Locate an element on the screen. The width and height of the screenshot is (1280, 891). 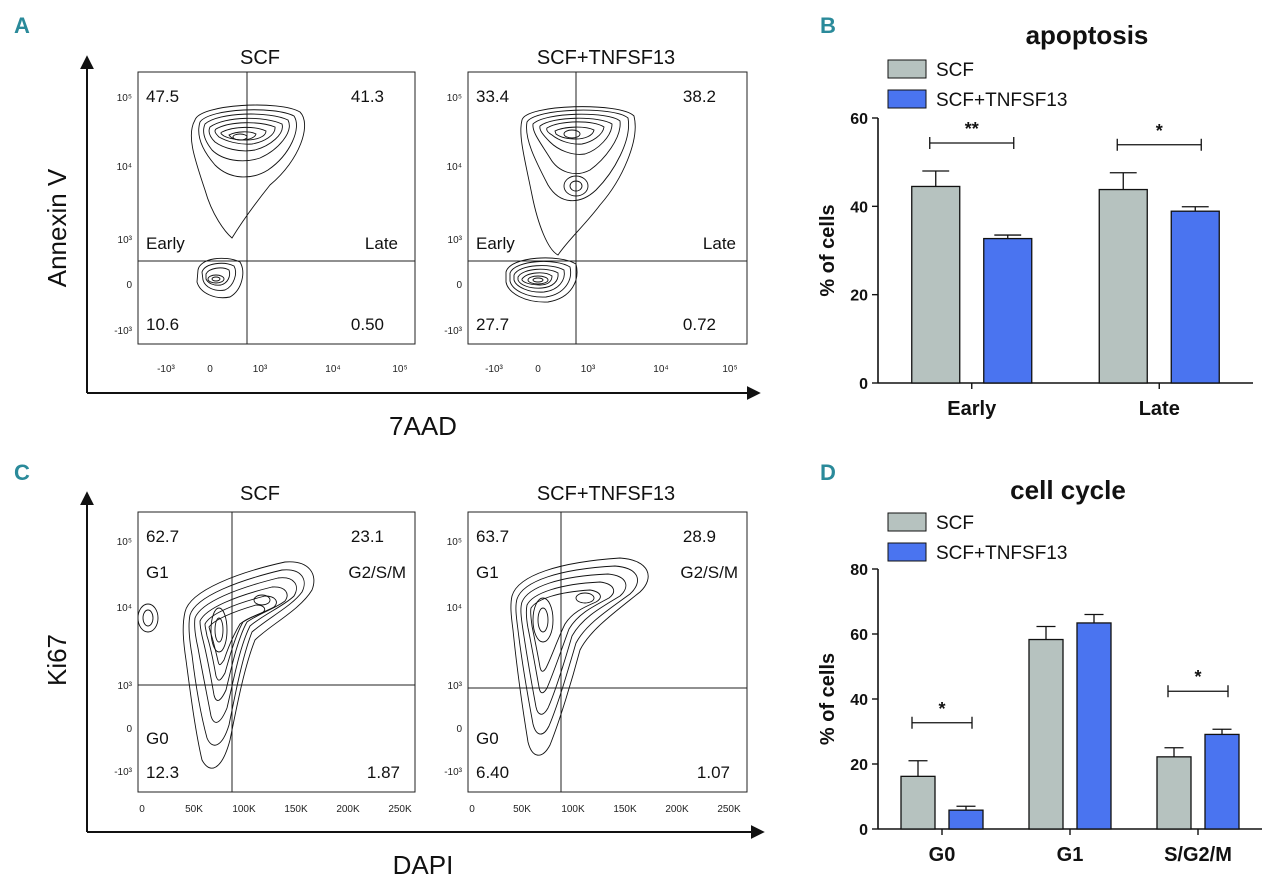
x-tick-label: G1 is located at coordinates (1070, 855).